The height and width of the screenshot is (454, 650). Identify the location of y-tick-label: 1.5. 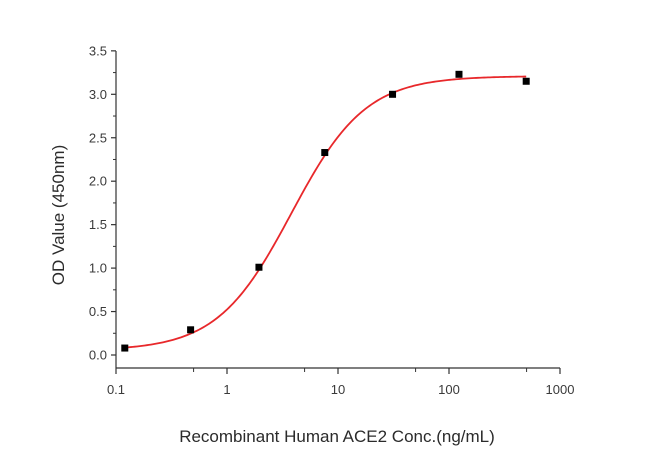
(98, 224).